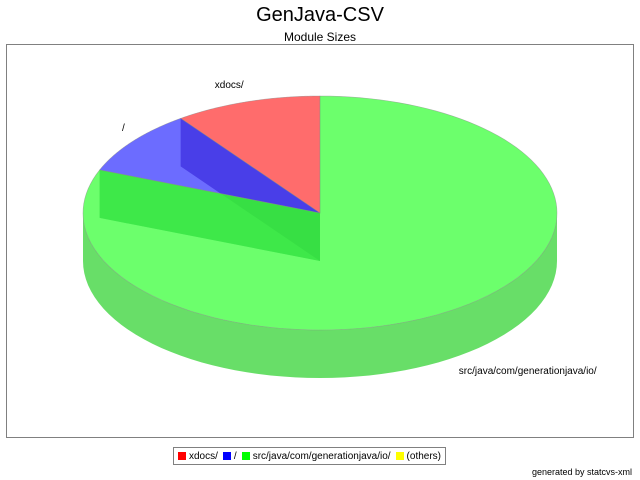 The width and height of the screenshot is (640, 480). Describe the element at coordinates (321, 456) in the screenshot. I see `legend-label: src/java/com/generationjava/io/` at that location.